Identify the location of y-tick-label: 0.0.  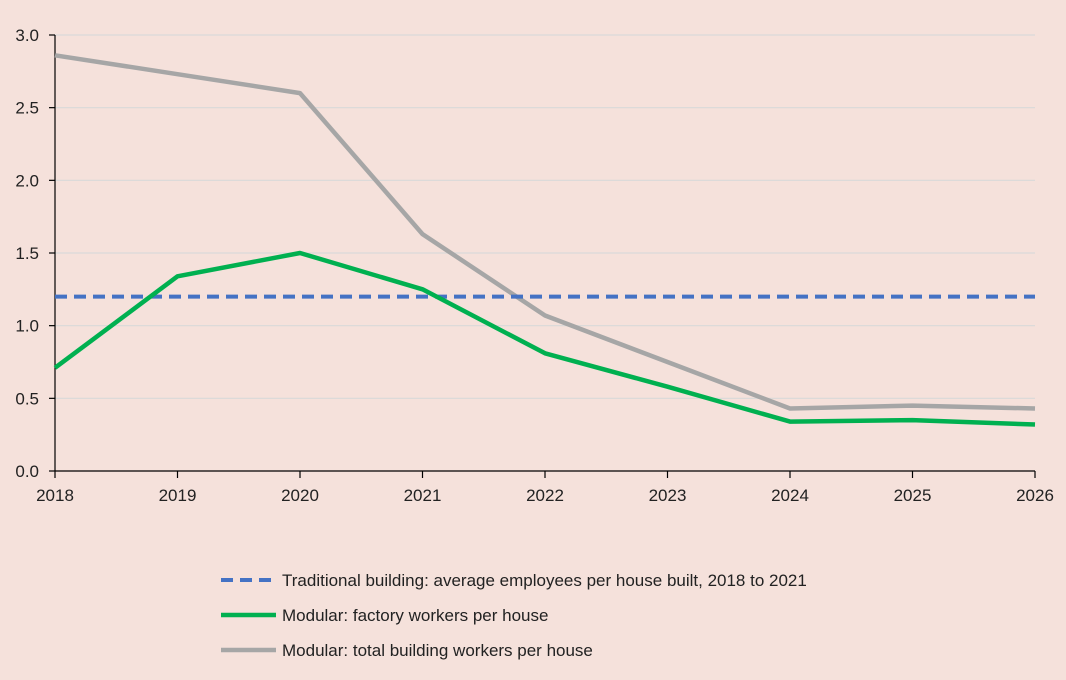
(27, 471).